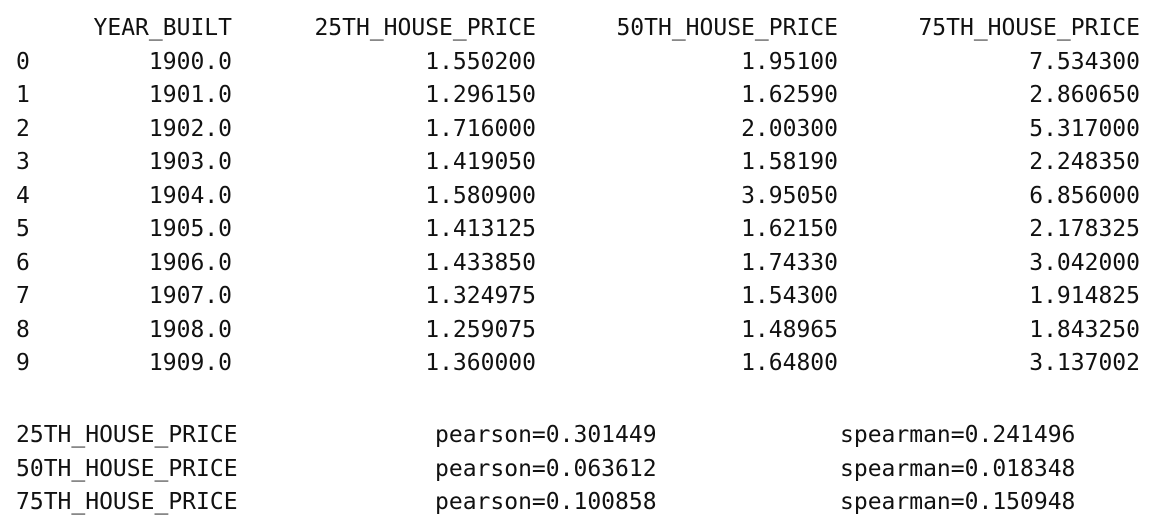 This screenshot has width=1158, height=530. Describe the element at coordinates (127, 435) in the screenshot. I see `correlation-variable-name: 25TH_HOUSE_PRICE` at that location.